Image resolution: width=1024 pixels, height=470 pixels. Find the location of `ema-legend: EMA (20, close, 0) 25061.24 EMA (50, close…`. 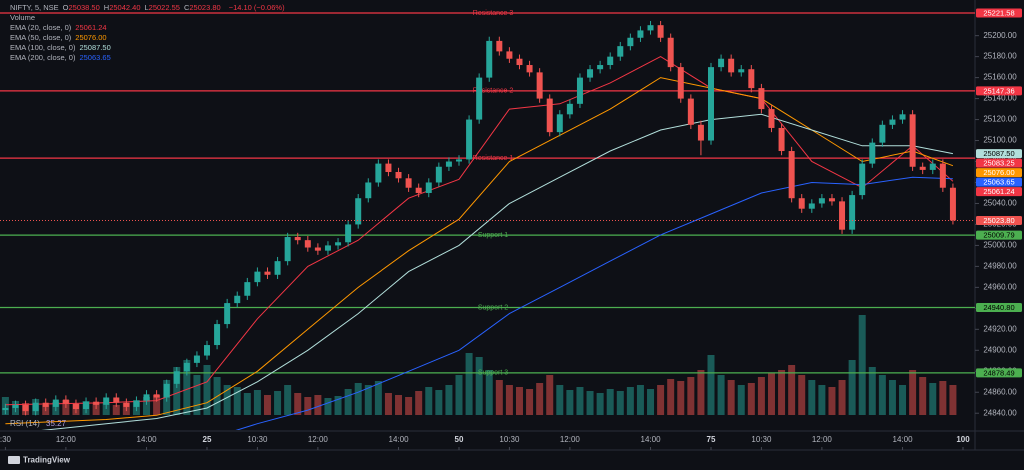

ema-legend: EMA (20, close, 0) 25061.24 EMA (50, close… is located at coordinates (149, 43).